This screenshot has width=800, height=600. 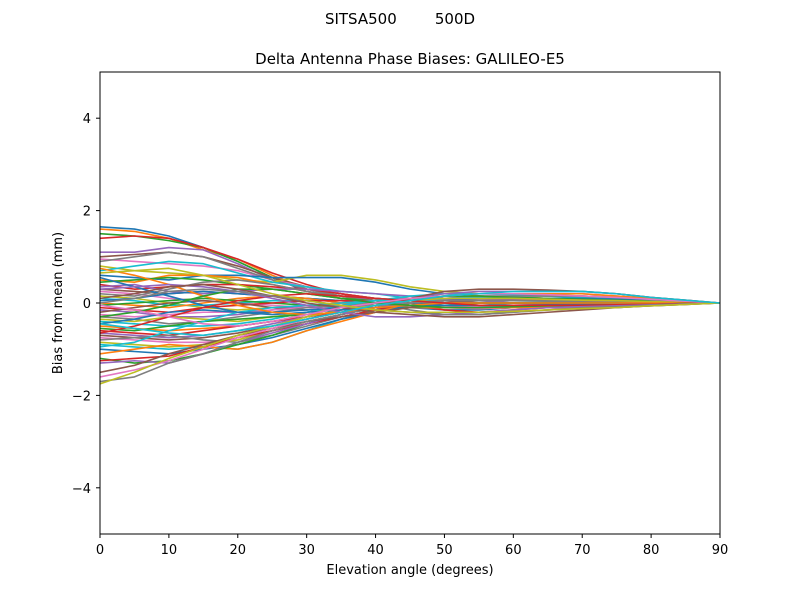 What do you see at coordinates (412, 546) in the screenshot?
I see `x-axis: 0 10 20 30 40 50 60 70 80 90` at bounding box center [412, 546].